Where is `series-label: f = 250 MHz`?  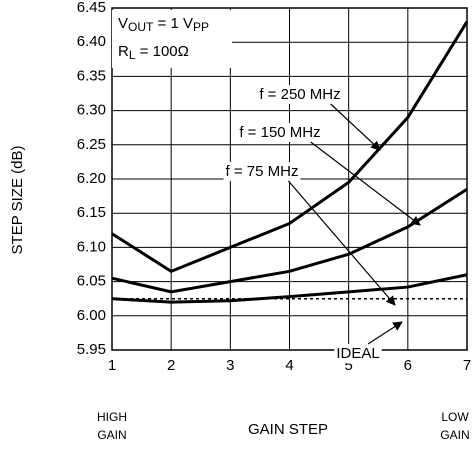 series-label: f = 250 MHz is located at coordinates (299, 94).